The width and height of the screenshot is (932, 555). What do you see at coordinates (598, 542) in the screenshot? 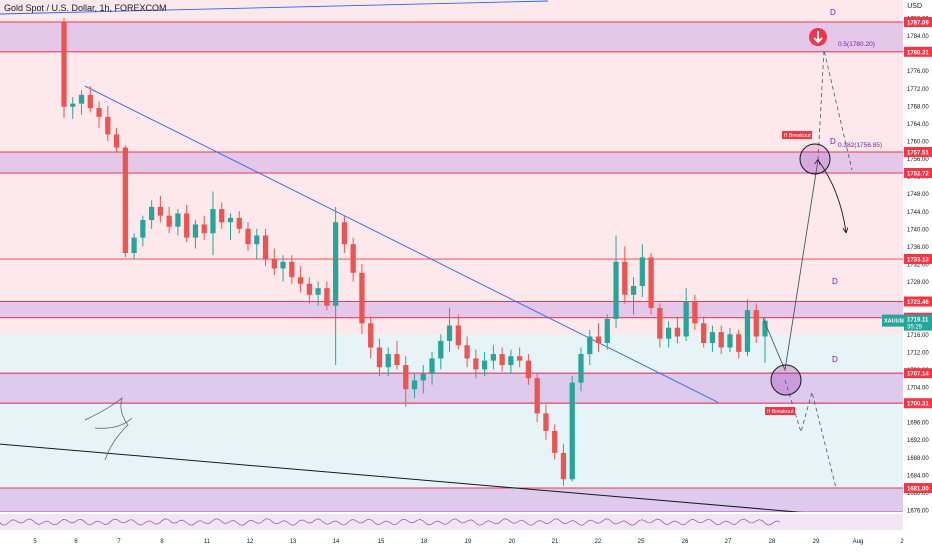
I see `x-tick-label: 22` at bounding box center [598, 542].